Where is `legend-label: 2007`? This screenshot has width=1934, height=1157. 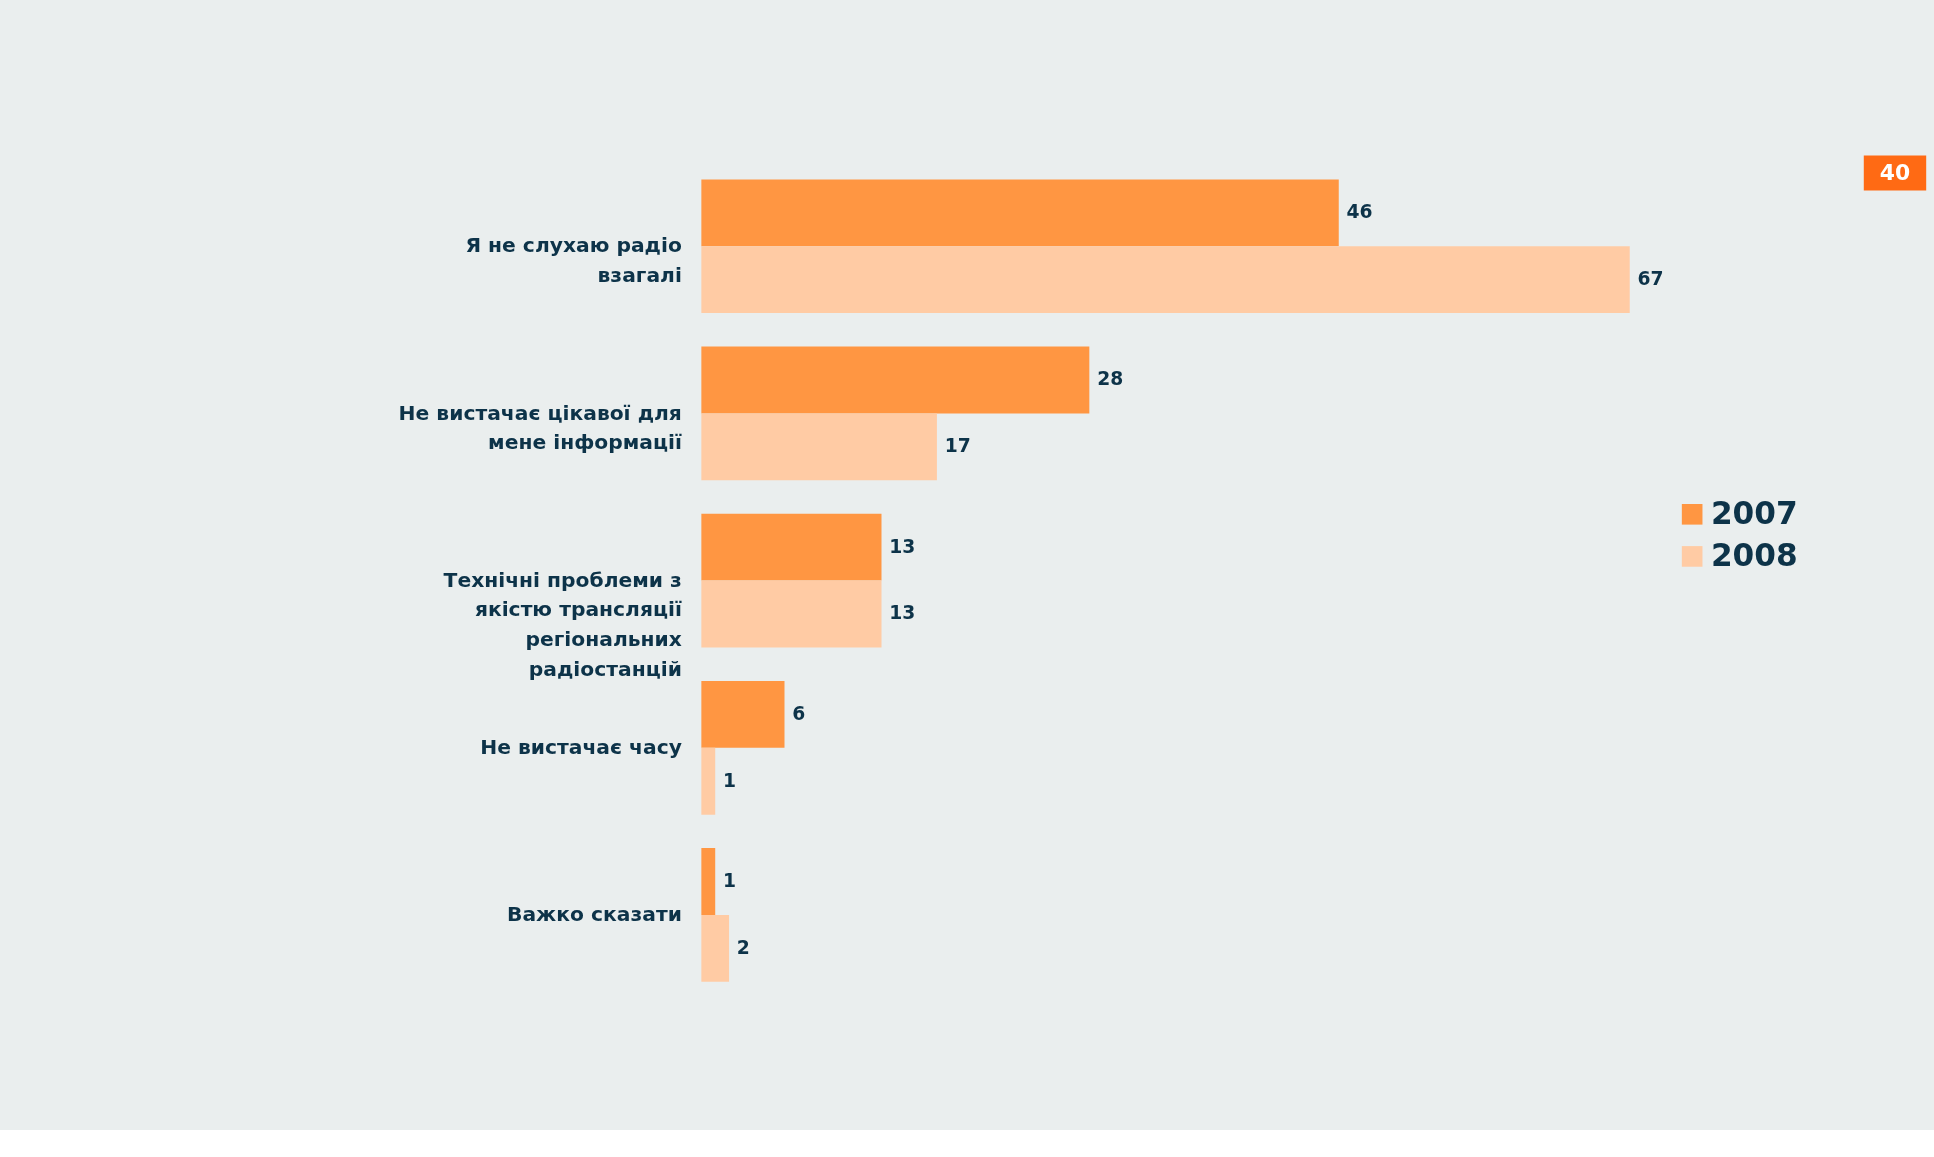
legend-label: 2007 is located at coordinates (1754, 512).